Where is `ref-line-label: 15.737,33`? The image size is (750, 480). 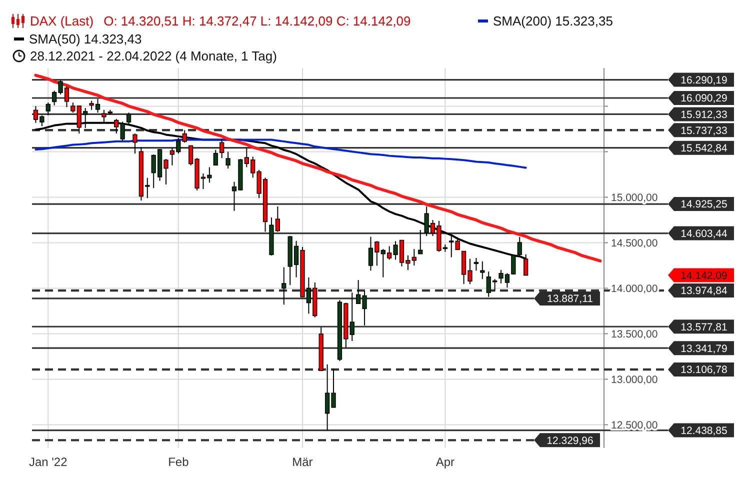
ref-line-label: 15.737,33 is located at coordinates (704, 130).